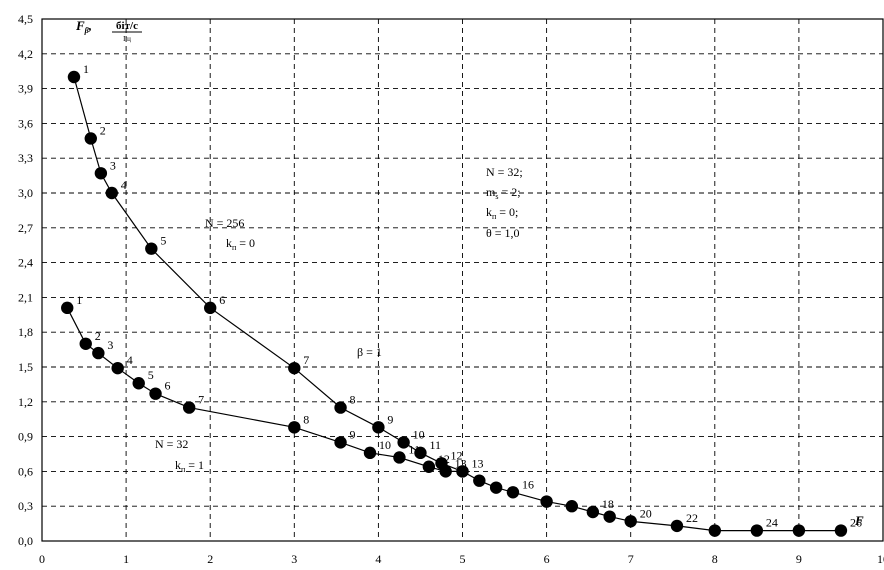 The image size is (884, 570). I want to click on y-tick-label: 0,9, so click(25, 437).